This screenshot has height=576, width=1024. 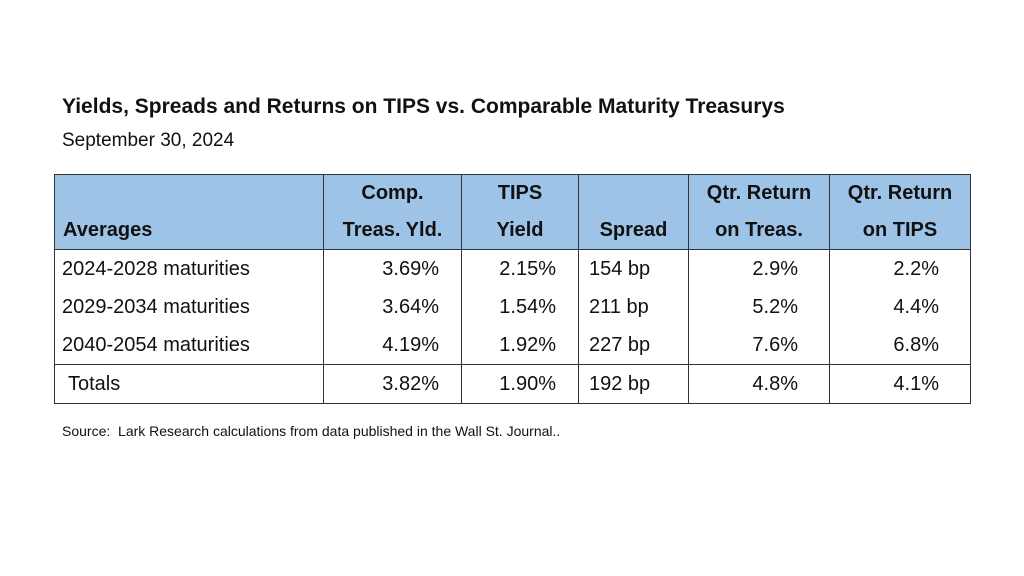 What do you see at coordinates (759, 307) in the screenshot?
I see `table-cell: 5.2%` at bounding box center [759, 307].